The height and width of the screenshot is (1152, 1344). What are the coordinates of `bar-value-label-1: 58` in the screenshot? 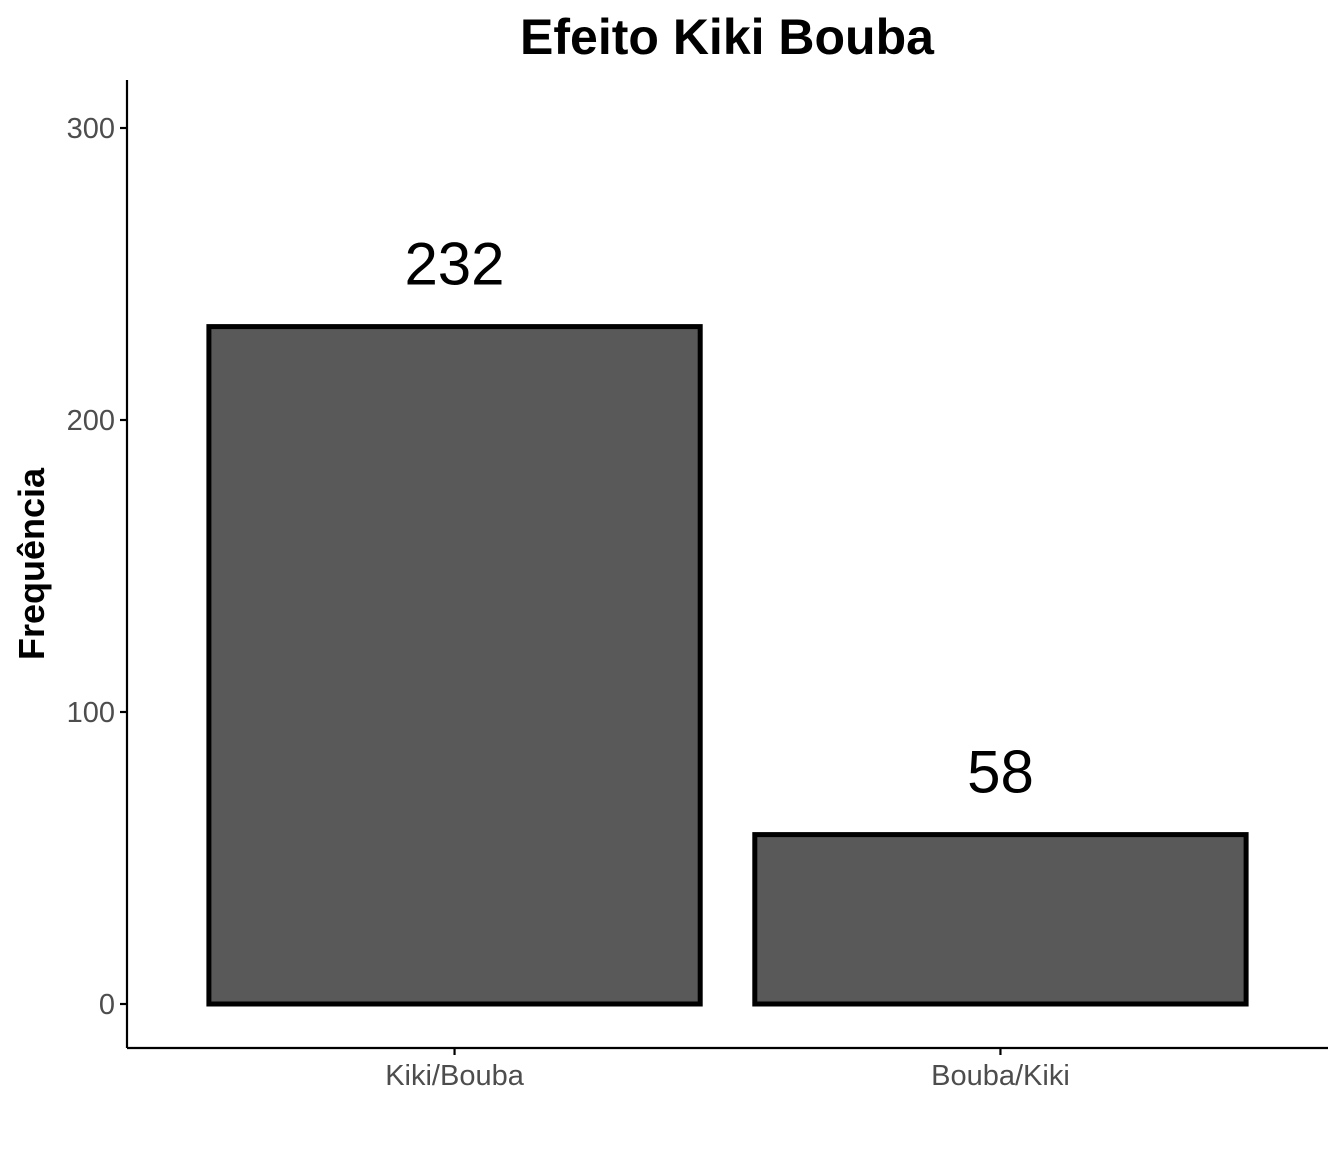 It's located at (1000, 772).